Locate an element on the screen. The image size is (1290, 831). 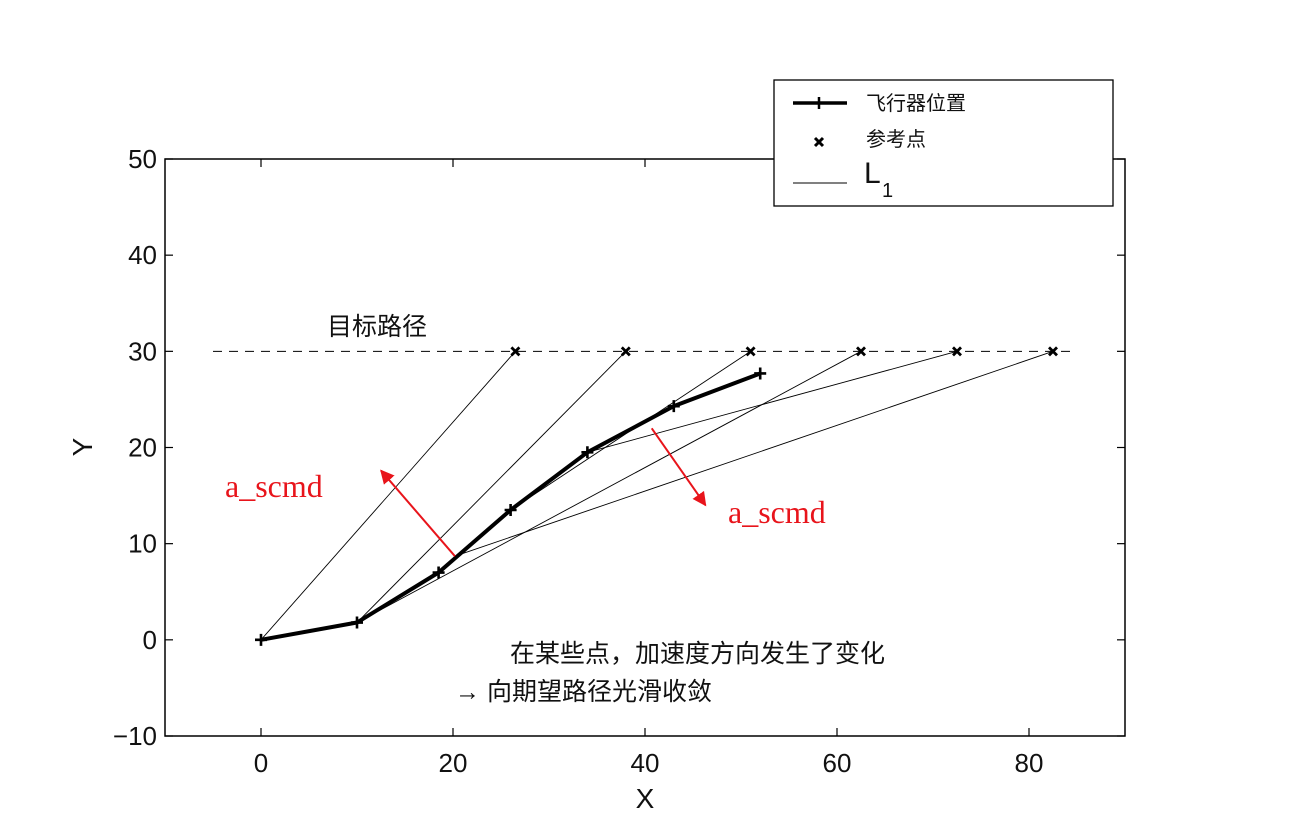
y-axis-title: Y is located at coordinates (82, 446).